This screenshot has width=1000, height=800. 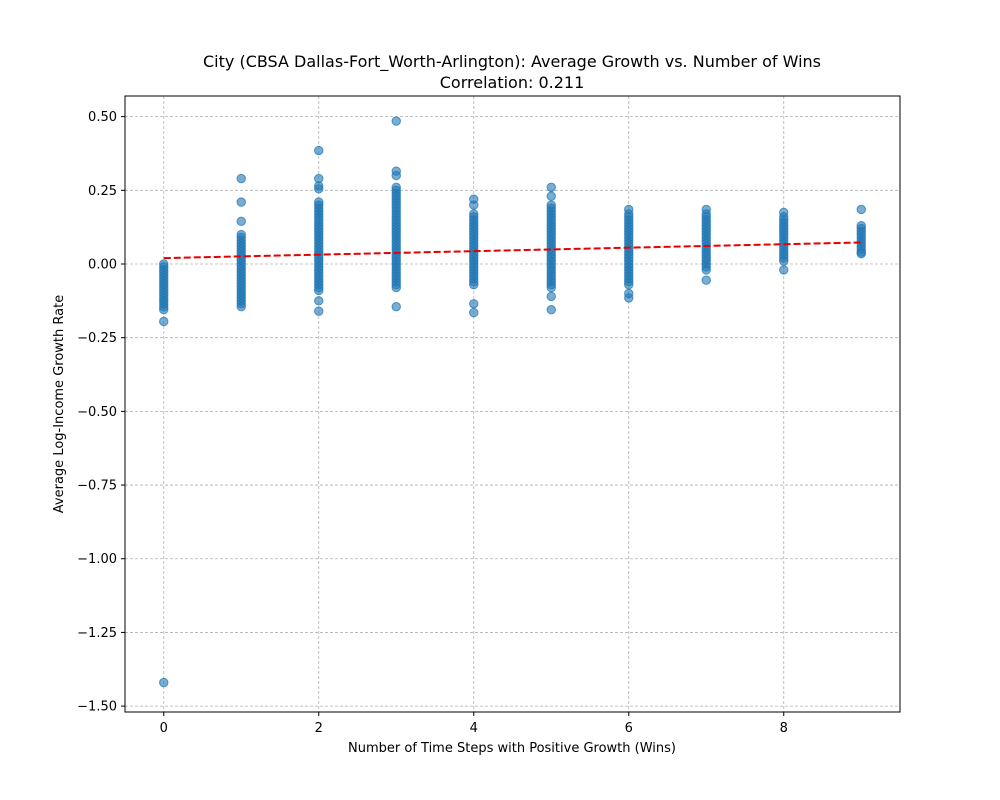 I want to click on y-tick-label: 0.50, so click(x=102, y=117).